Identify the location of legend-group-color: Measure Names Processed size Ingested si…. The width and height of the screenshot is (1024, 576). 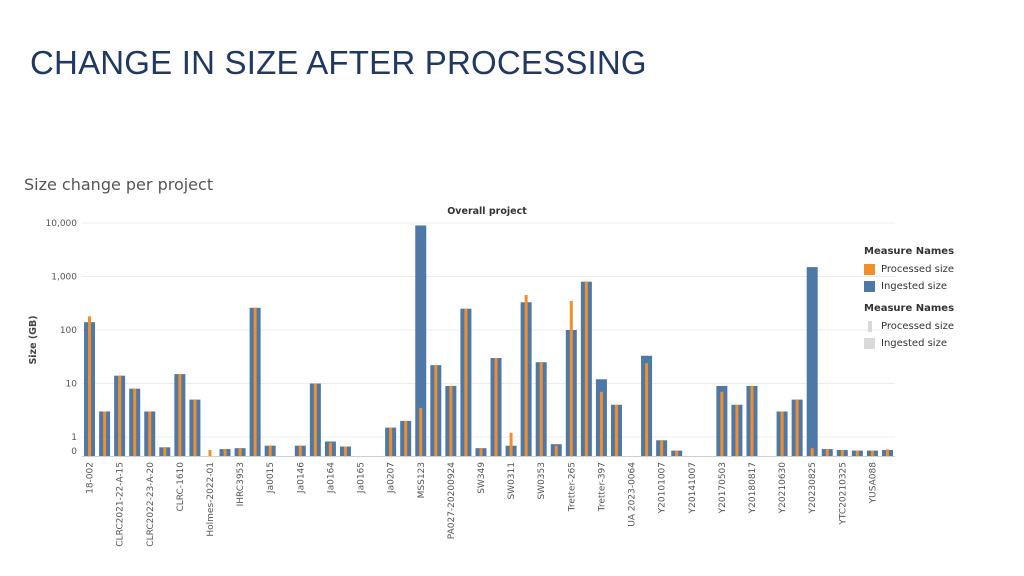
(909, 270).